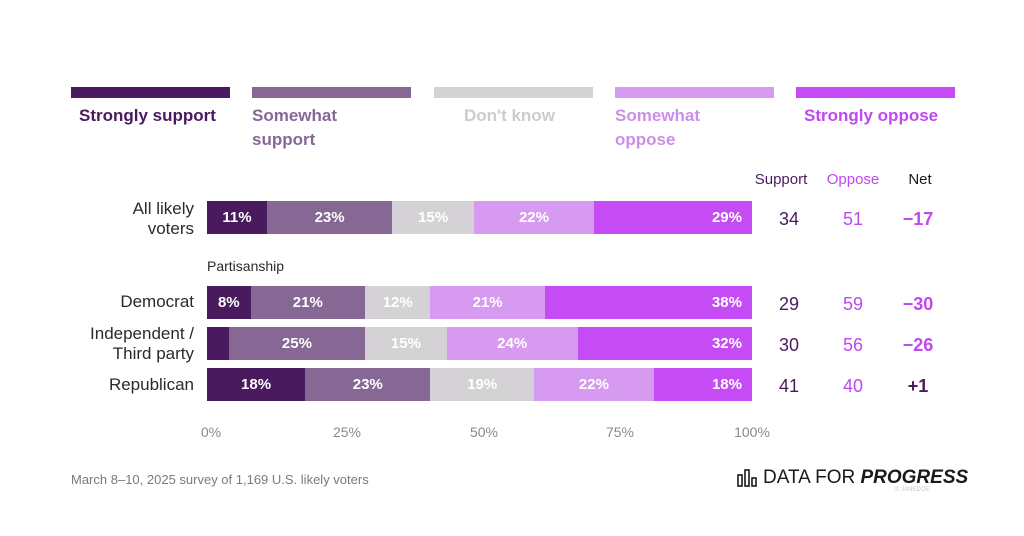 Image resolution: width=1024 pixels, height=536 pixels. Describe the element at coordinates (752, 432) in the screenshot. I see `x-tick-label: 100%` at that location.